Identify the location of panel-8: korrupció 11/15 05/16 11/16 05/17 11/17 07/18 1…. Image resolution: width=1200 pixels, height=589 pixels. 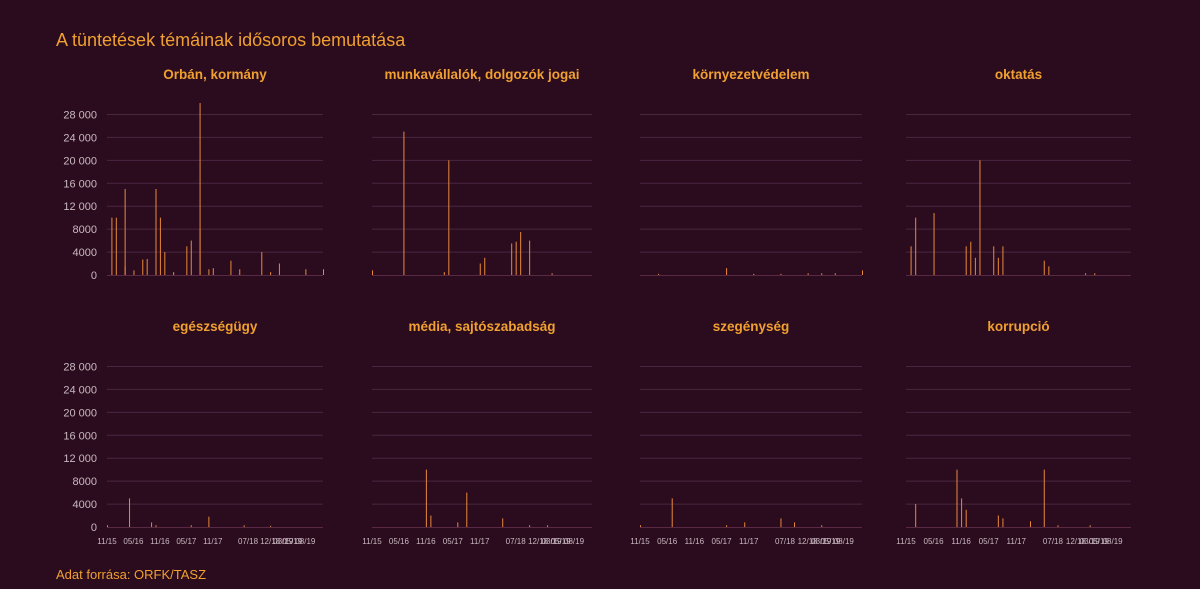
(1013, 432).